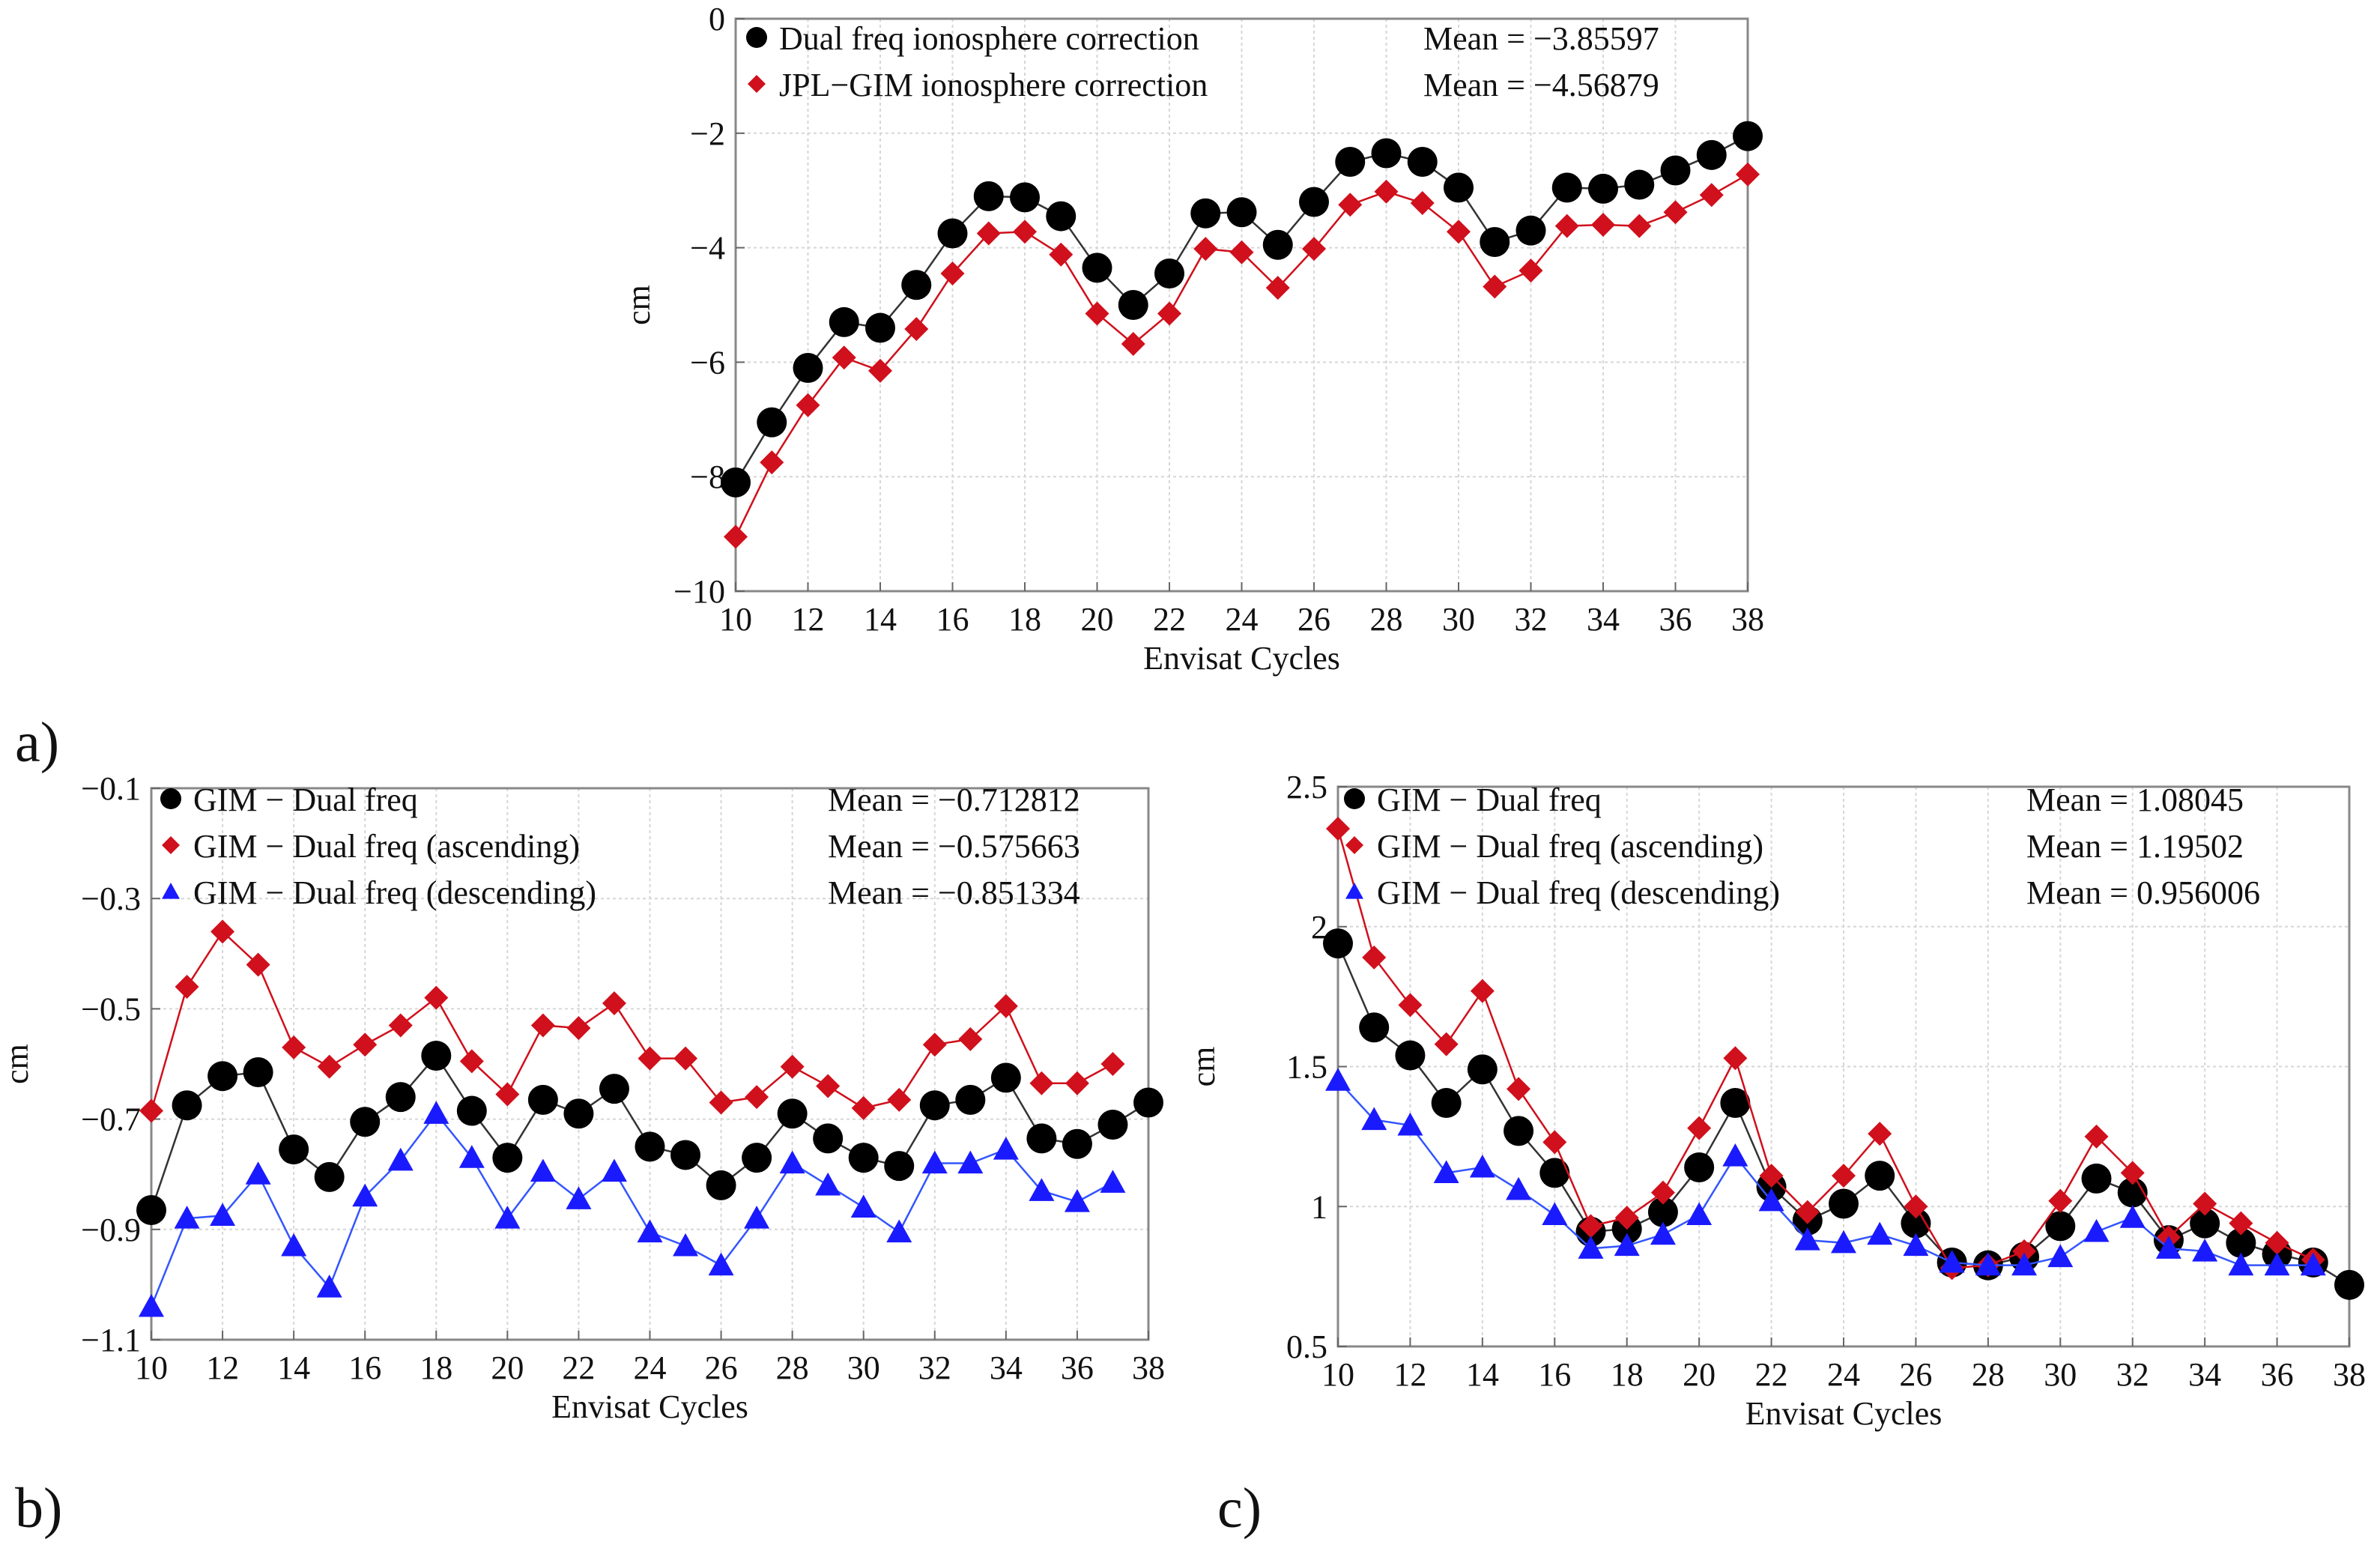 This screenshot has width=2380, height=1551. I want to click on y-tick-label: 1.5, so click(1306, 1068).